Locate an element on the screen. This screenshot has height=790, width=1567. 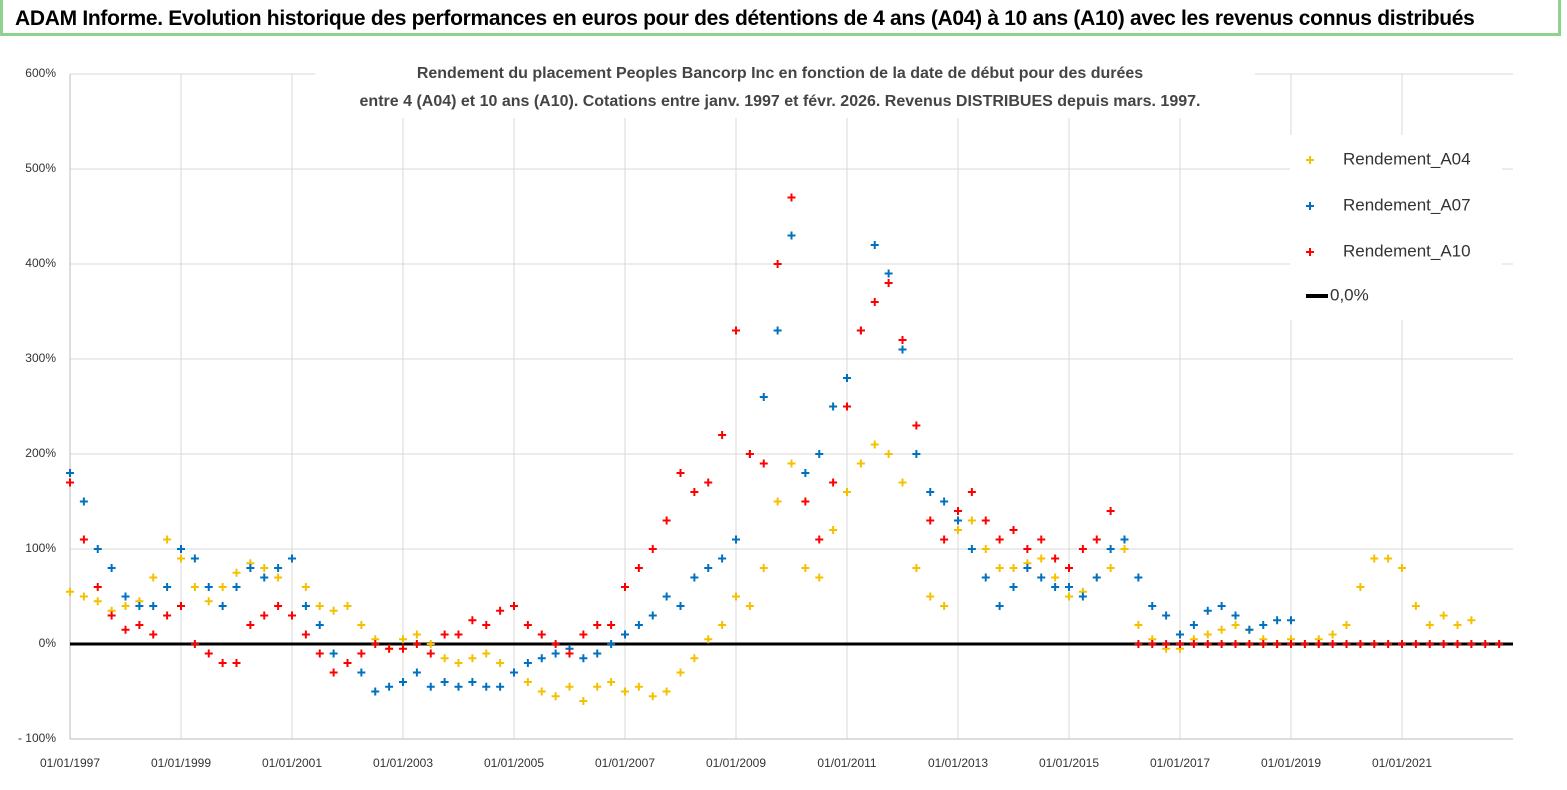
title-box is located at coordinates (785, 89).